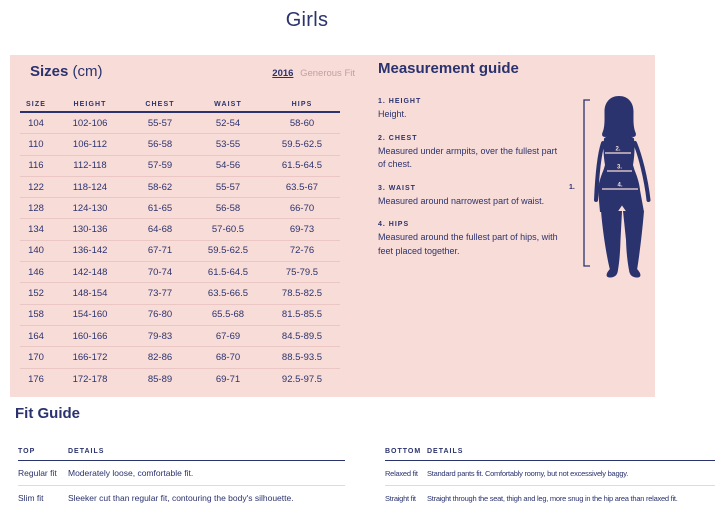 The image size is (720, 523). Describe the element at coordinates (302, 315) in the screenshot. I see `size-cell: 81.5-85.5` at that location.